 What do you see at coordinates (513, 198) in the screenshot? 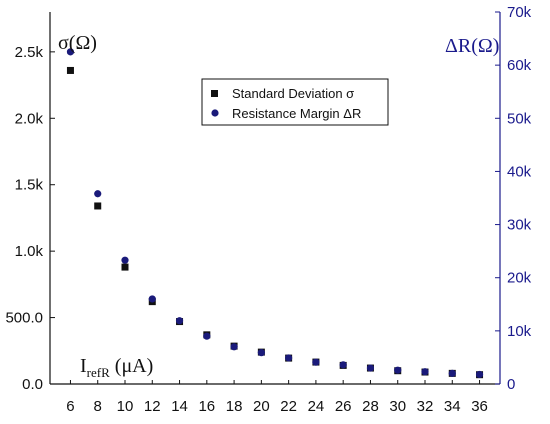
I see `right-axis-ticks: 0 10k 20k 30k 40k 50k 60k 70k` at bounding box center [513, 198].